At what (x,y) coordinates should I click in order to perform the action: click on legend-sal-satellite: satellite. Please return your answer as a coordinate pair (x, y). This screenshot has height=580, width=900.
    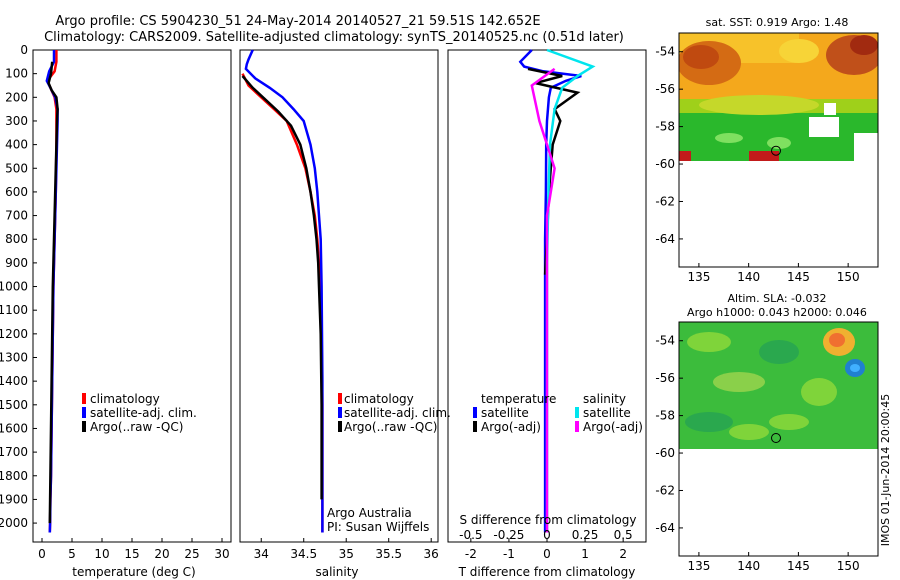
    Looking at the image, I should click on (607, 413).